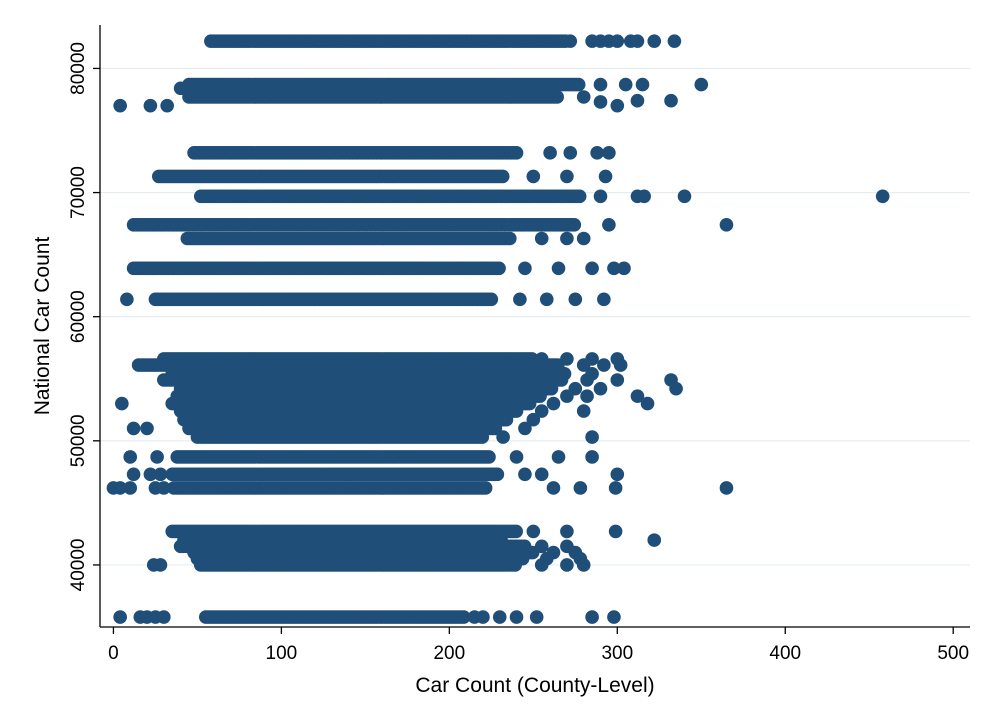 This screenshot has width=996, height=725. What do you see at coordinates (78, 440) in the screenshot?
I see `y-tick-label: 50000` at bounding box center [78, 440].